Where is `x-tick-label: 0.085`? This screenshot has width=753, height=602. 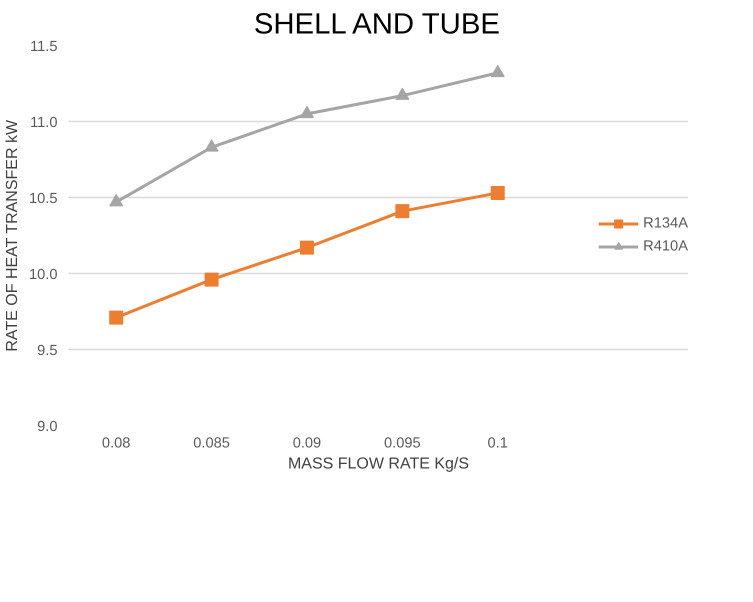 x-tick-label: 0.085 is located at coordinates (211, 444).